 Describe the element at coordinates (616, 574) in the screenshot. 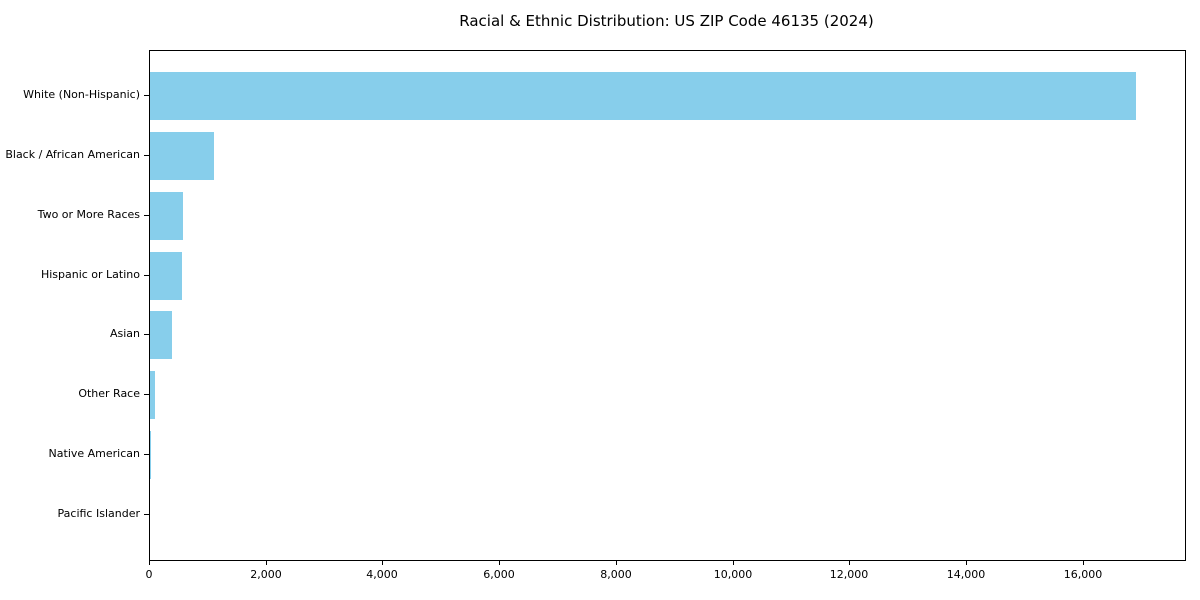

I see `x-tick-label: 8,000` at that location.